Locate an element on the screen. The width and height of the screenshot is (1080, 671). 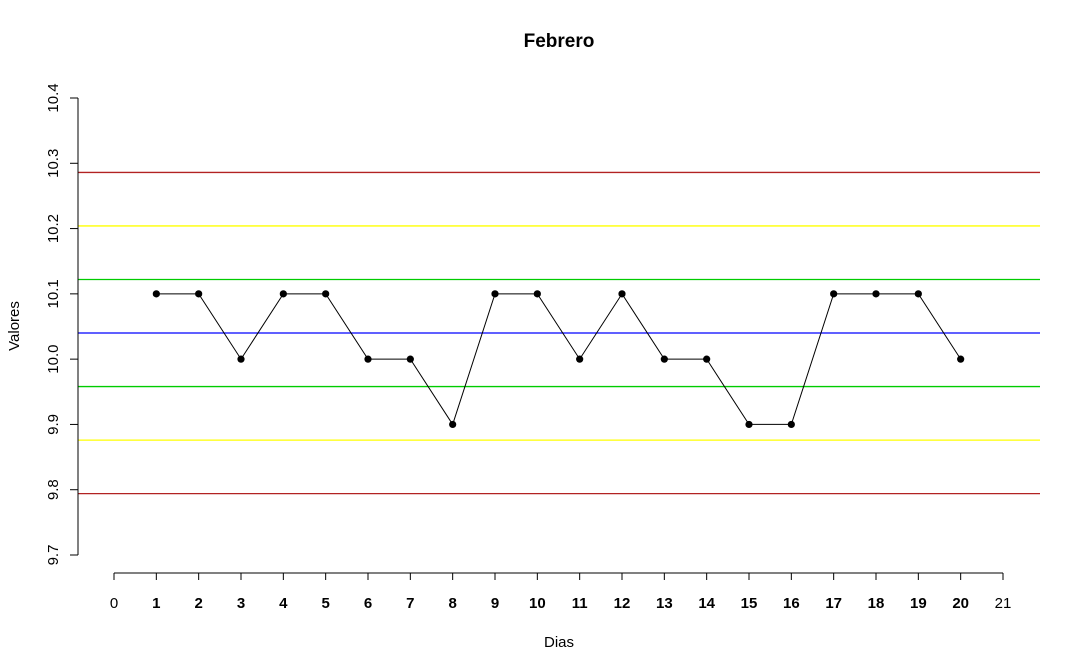
series-line is located at coordinates (559, 359).